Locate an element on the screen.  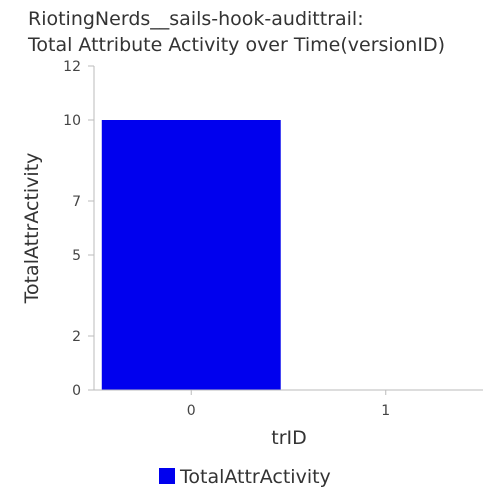
chart-title-line-1: RiotingNerds__sails-hook-audittrail: is located at coordinates (196, 19).